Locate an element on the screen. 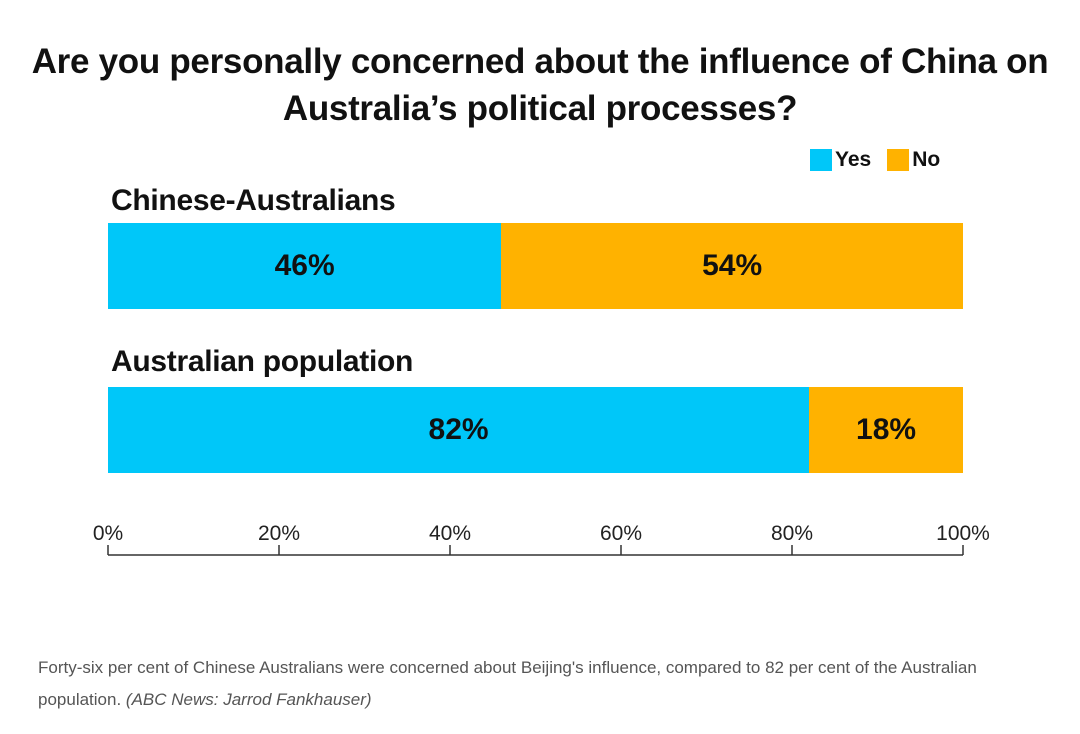  chart-legend: Yes No is located at coordinates (883, 160).